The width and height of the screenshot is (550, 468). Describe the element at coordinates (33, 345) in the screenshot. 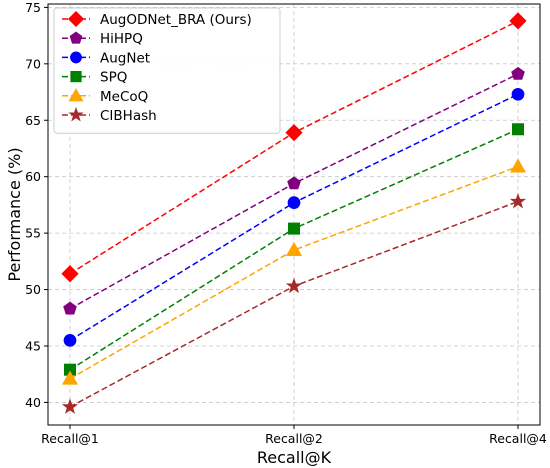

I see `y-tick-label: 45` at that location.